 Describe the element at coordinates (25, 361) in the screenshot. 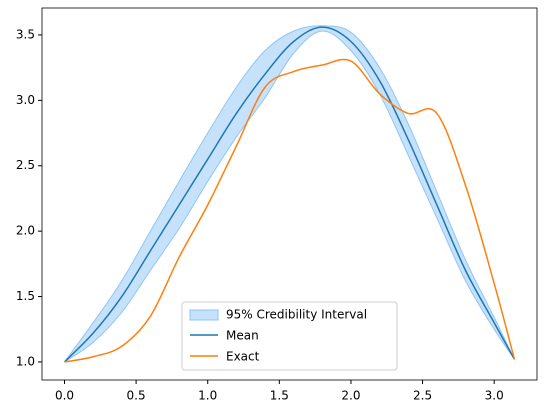

I see `y-tick-label: 1.0` at that location.